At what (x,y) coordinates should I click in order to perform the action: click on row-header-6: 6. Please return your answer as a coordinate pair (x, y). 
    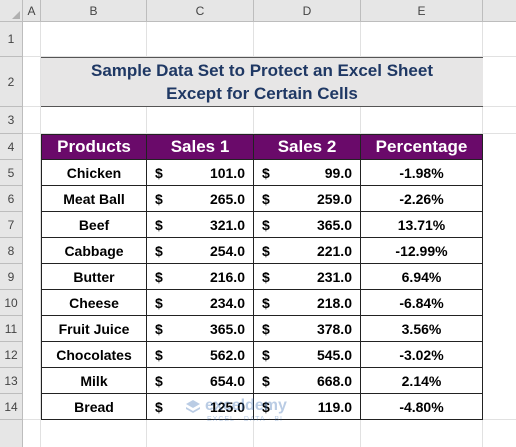
    Looking at the image, I should click on (11, 199).